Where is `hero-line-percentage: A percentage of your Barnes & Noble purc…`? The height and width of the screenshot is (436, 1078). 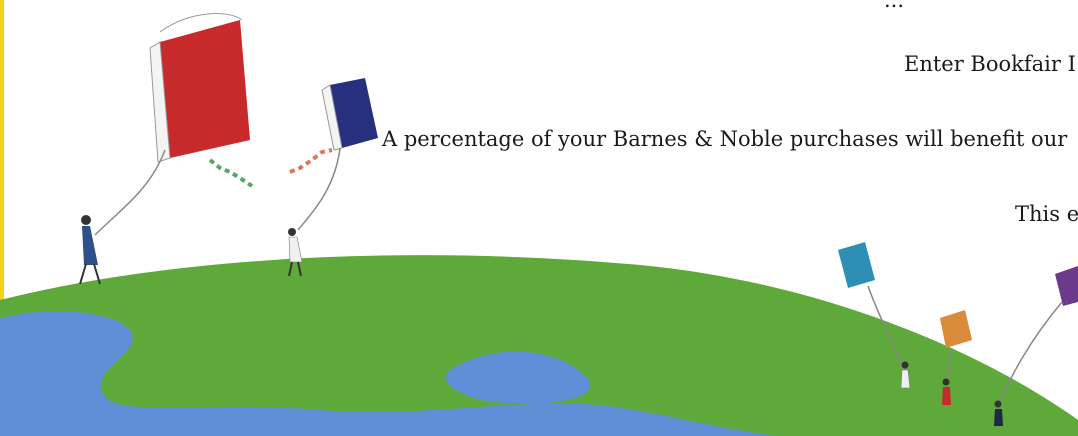 hero-line-percentage: A percentage of your Barnes & Noble purc… is located at coordinates (725, 139).